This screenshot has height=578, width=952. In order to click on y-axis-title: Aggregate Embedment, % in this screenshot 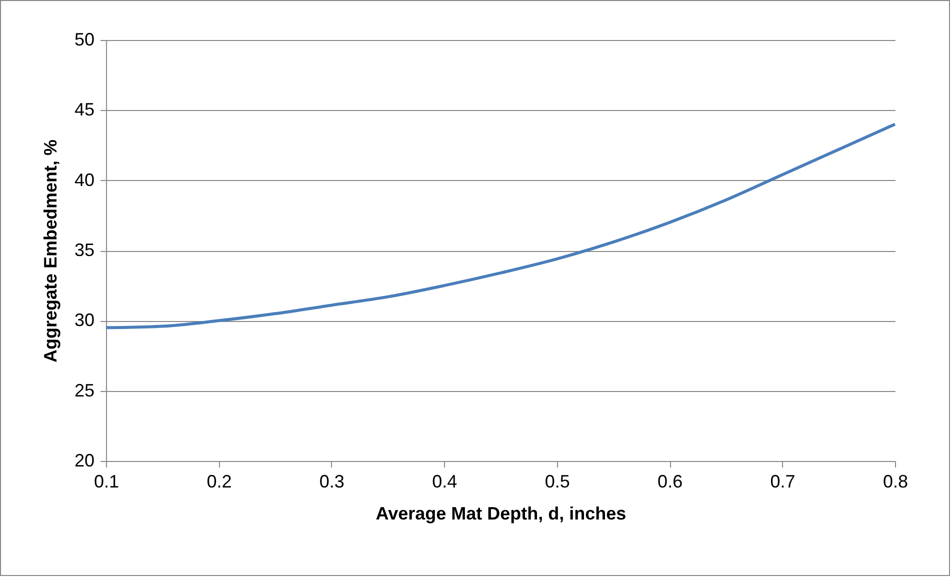, I will do `click(50, 251)`.